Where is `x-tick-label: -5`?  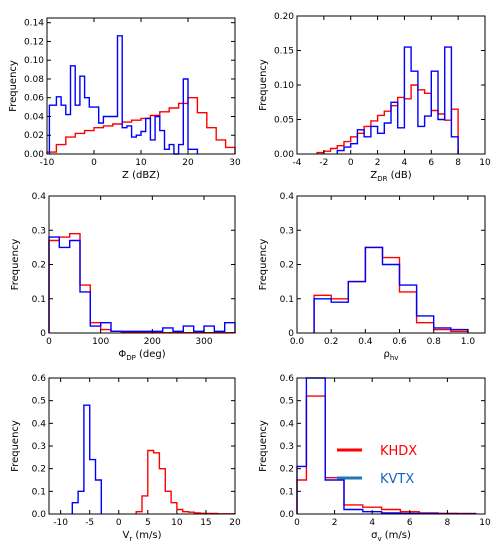
x-tick-label: -5 is located at coordinates (89, 523).